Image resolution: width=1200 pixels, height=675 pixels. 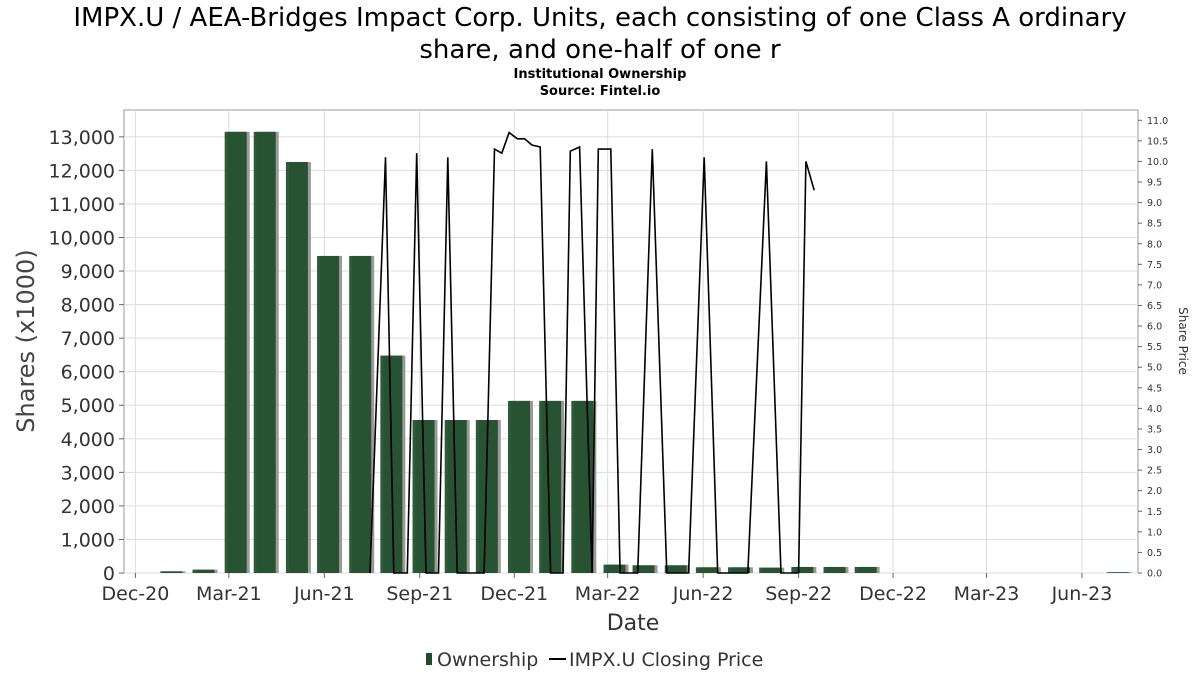 I want to click on y2-tick-label: 1.5, so click(x=1154, y=512).